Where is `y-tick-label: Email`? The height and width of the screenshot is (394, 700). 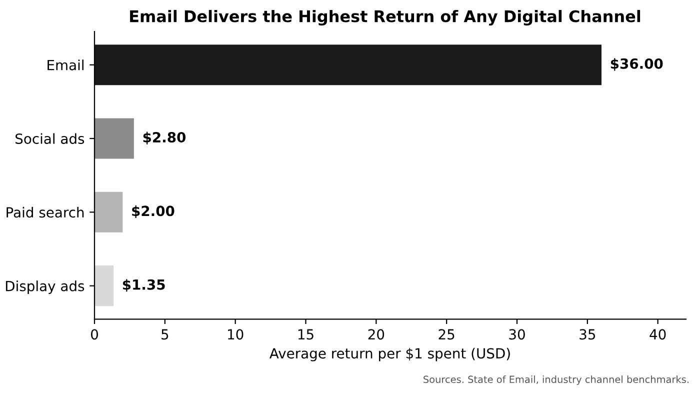 y-tick-label: Email is located at coordinates (66, 65).